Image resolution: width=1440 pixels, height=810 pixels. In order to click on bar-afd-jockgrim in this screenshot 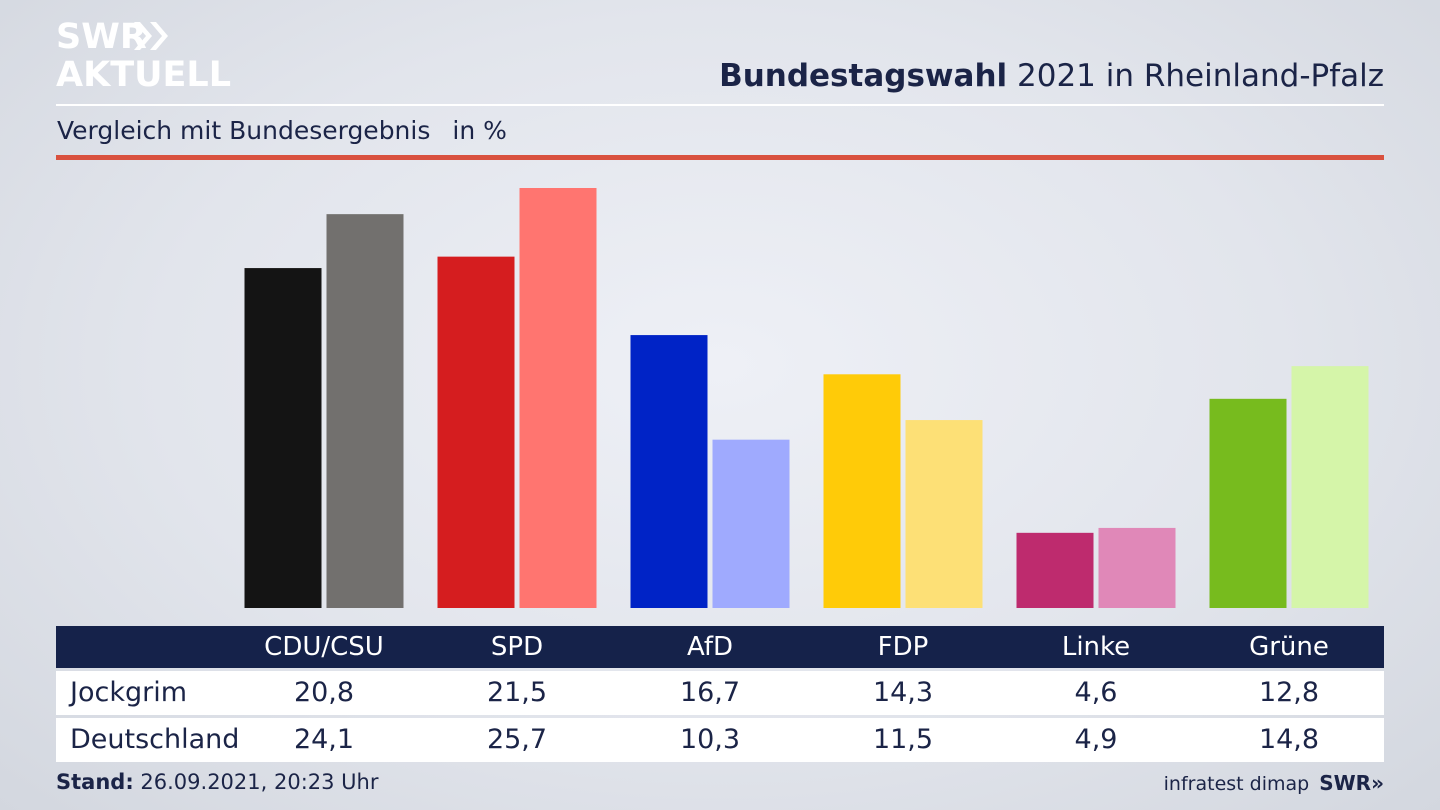, I will do `click(669, 471)`.